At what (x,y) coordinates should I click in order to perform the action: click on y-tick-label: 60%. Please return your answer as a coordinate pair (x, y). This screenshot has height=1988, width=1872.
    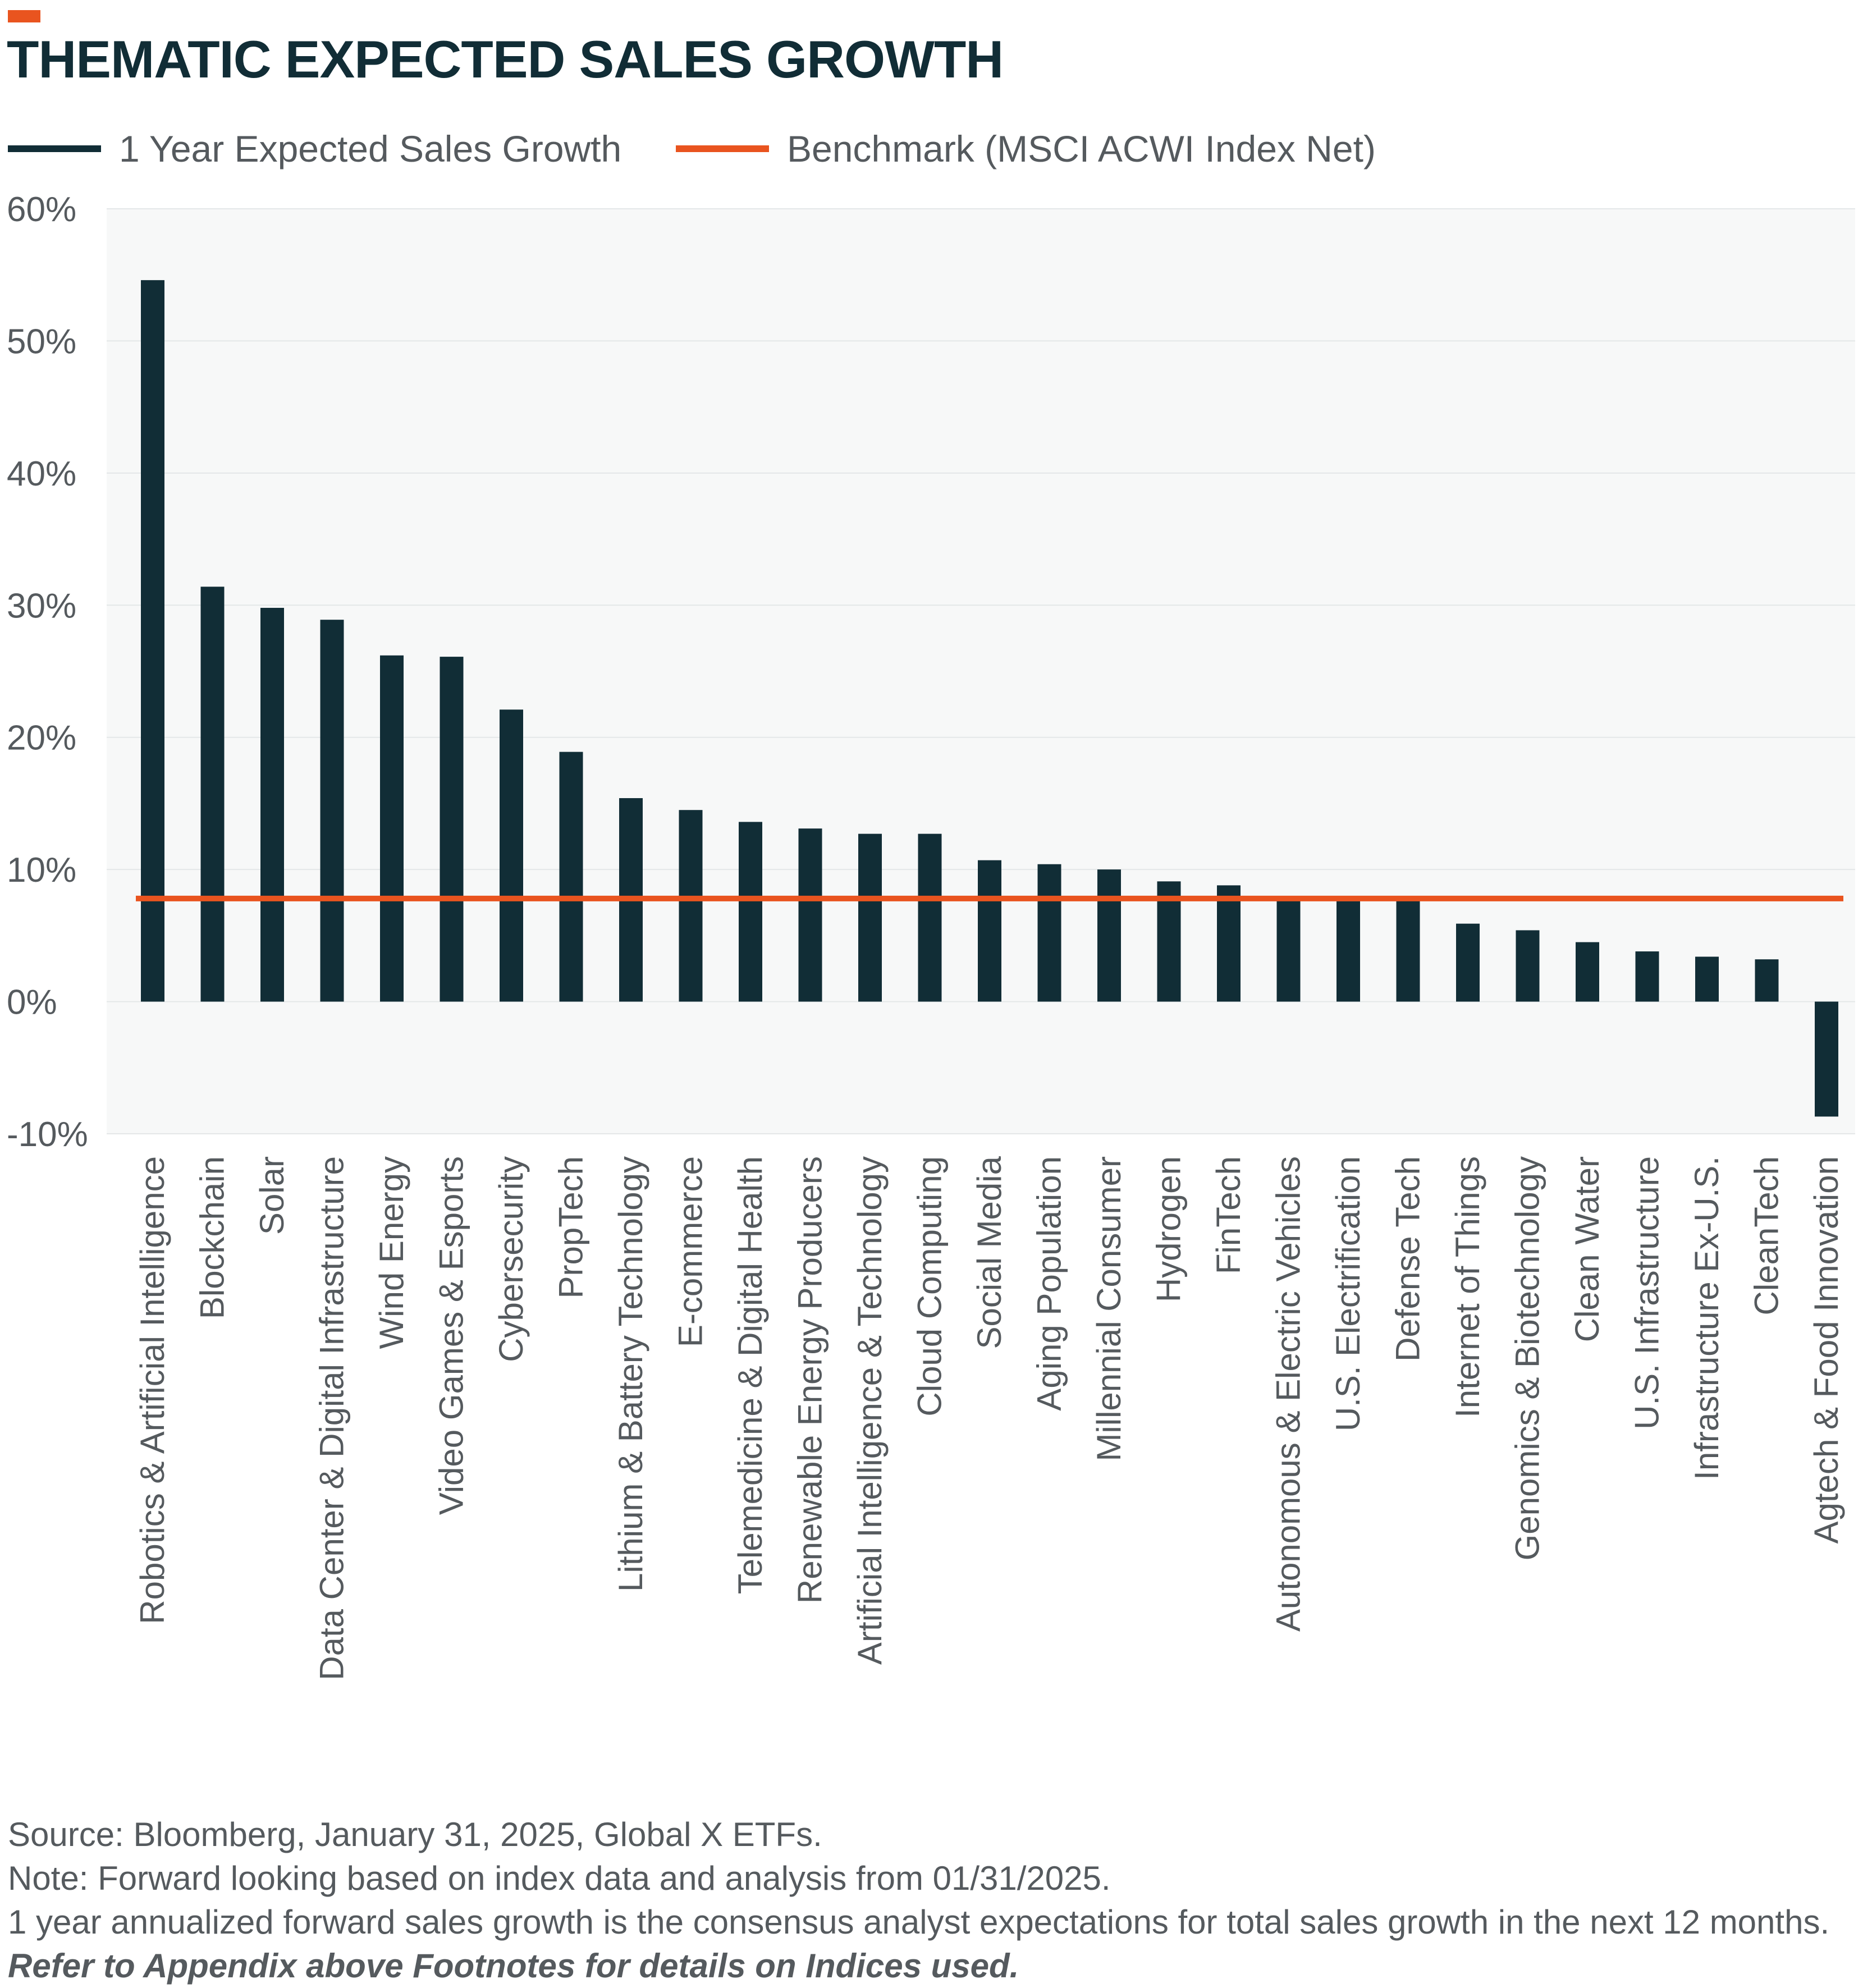
    Looking at the image, I should click on (42, 209).